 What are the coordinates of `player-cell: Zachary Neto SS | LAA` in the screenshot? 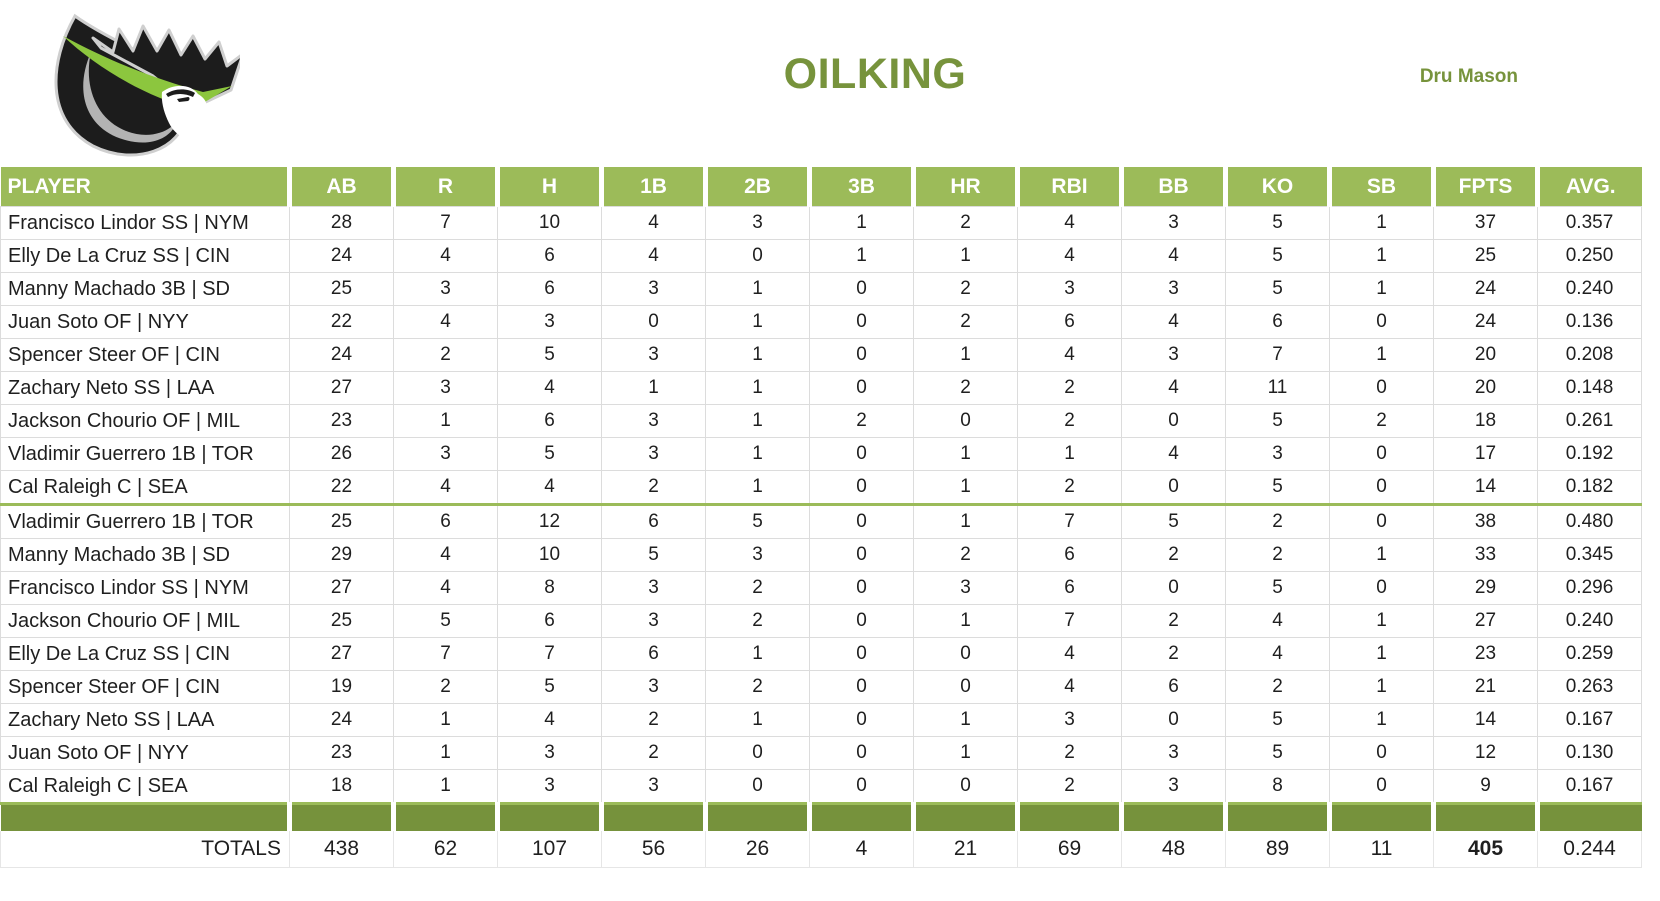 It's located at (145, 720).